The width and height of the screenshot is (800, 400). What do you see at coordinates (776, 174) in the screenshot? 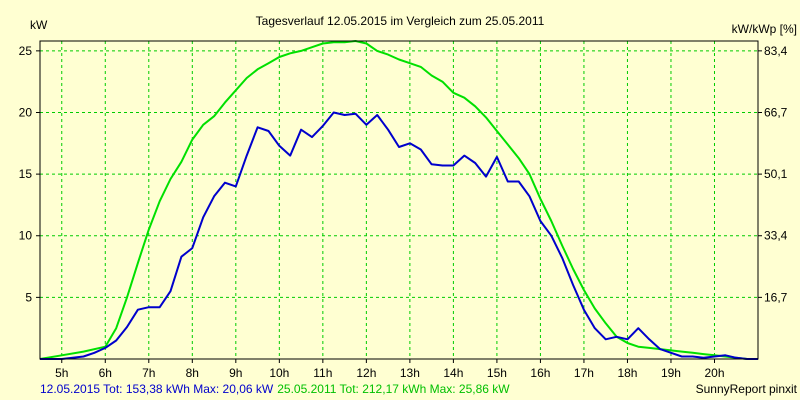
I see `y-tick-label-right: 50,1` at bounding box center [776, 174].